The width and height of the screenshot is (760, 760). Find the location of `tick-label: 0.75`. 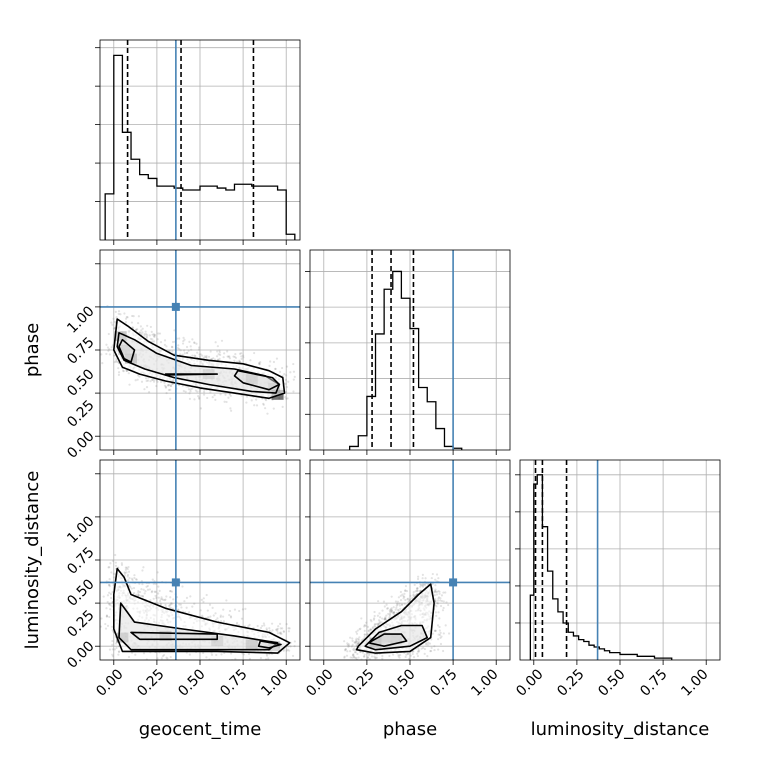

tick-label: 0.75 is located at coordinates (233, 682).